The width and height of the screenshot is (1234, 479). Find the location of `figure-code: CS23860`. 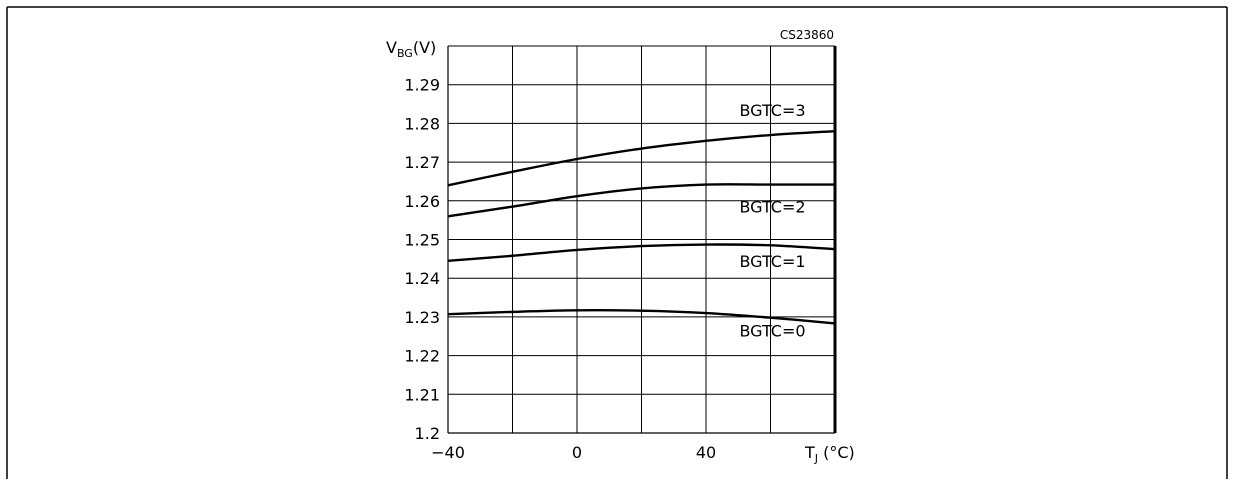

figure-code: CS23860 is located at coordinates (807, 35).